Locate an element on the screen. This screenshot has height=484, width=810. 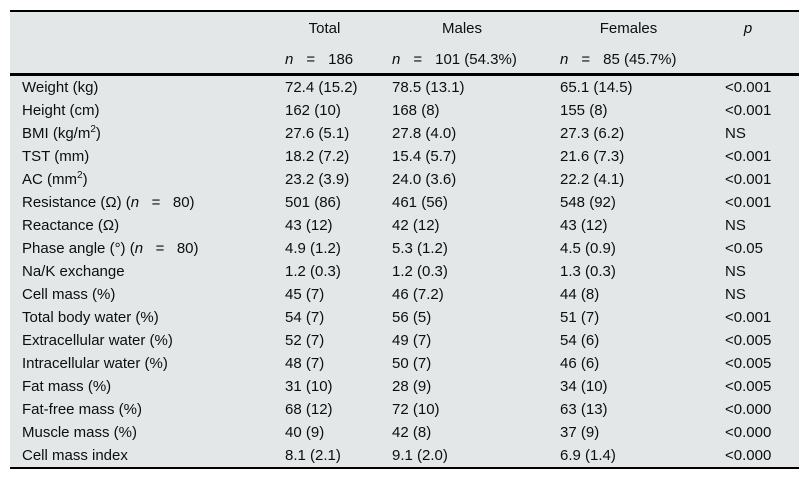
cell-females: 43 (12) is located at coordinates (584, 225).